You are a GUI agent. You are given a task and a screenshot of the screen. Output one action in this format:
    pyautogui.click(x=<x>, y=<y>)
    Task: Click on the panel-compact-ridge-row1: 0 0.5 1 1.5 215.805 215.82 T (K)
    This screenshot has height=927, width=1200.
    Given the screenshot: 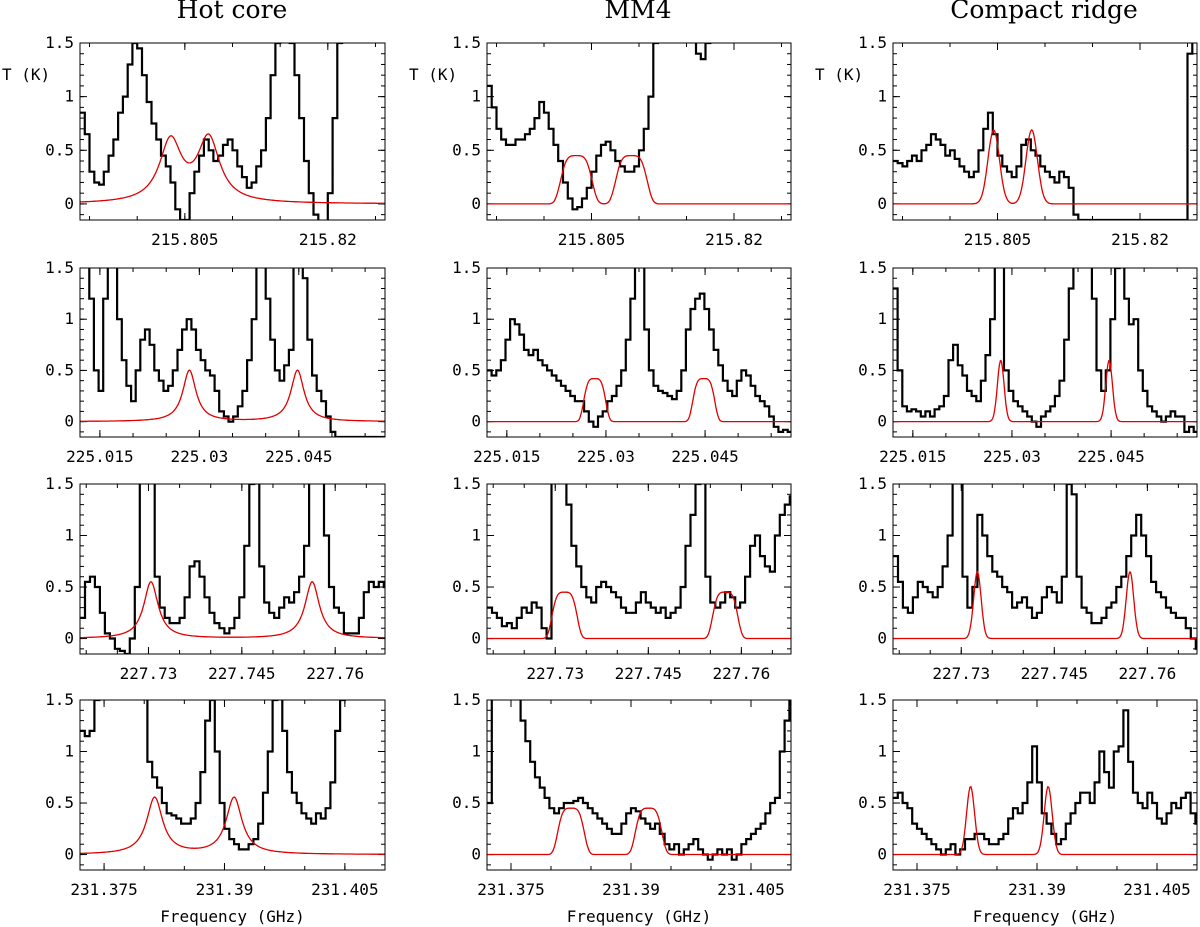 What is the action you would take?
    pyautogui.click(x=1006, y=141)
    